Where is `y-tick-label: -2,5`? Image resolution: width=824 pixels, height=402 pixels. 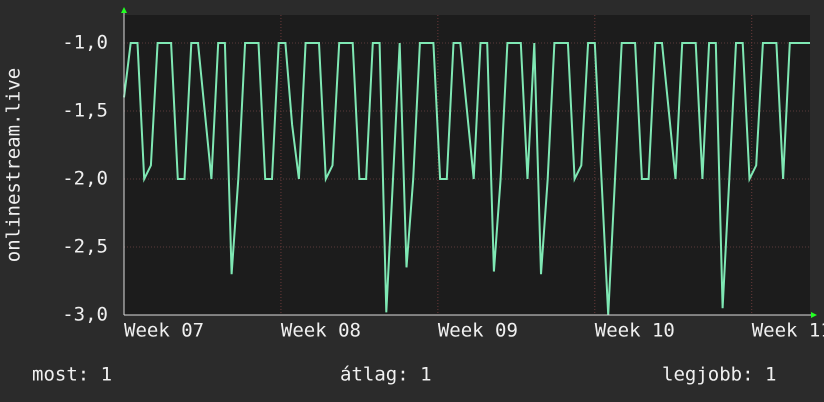 y-tick-label: -2,5 is located at coordinates (85, 247).